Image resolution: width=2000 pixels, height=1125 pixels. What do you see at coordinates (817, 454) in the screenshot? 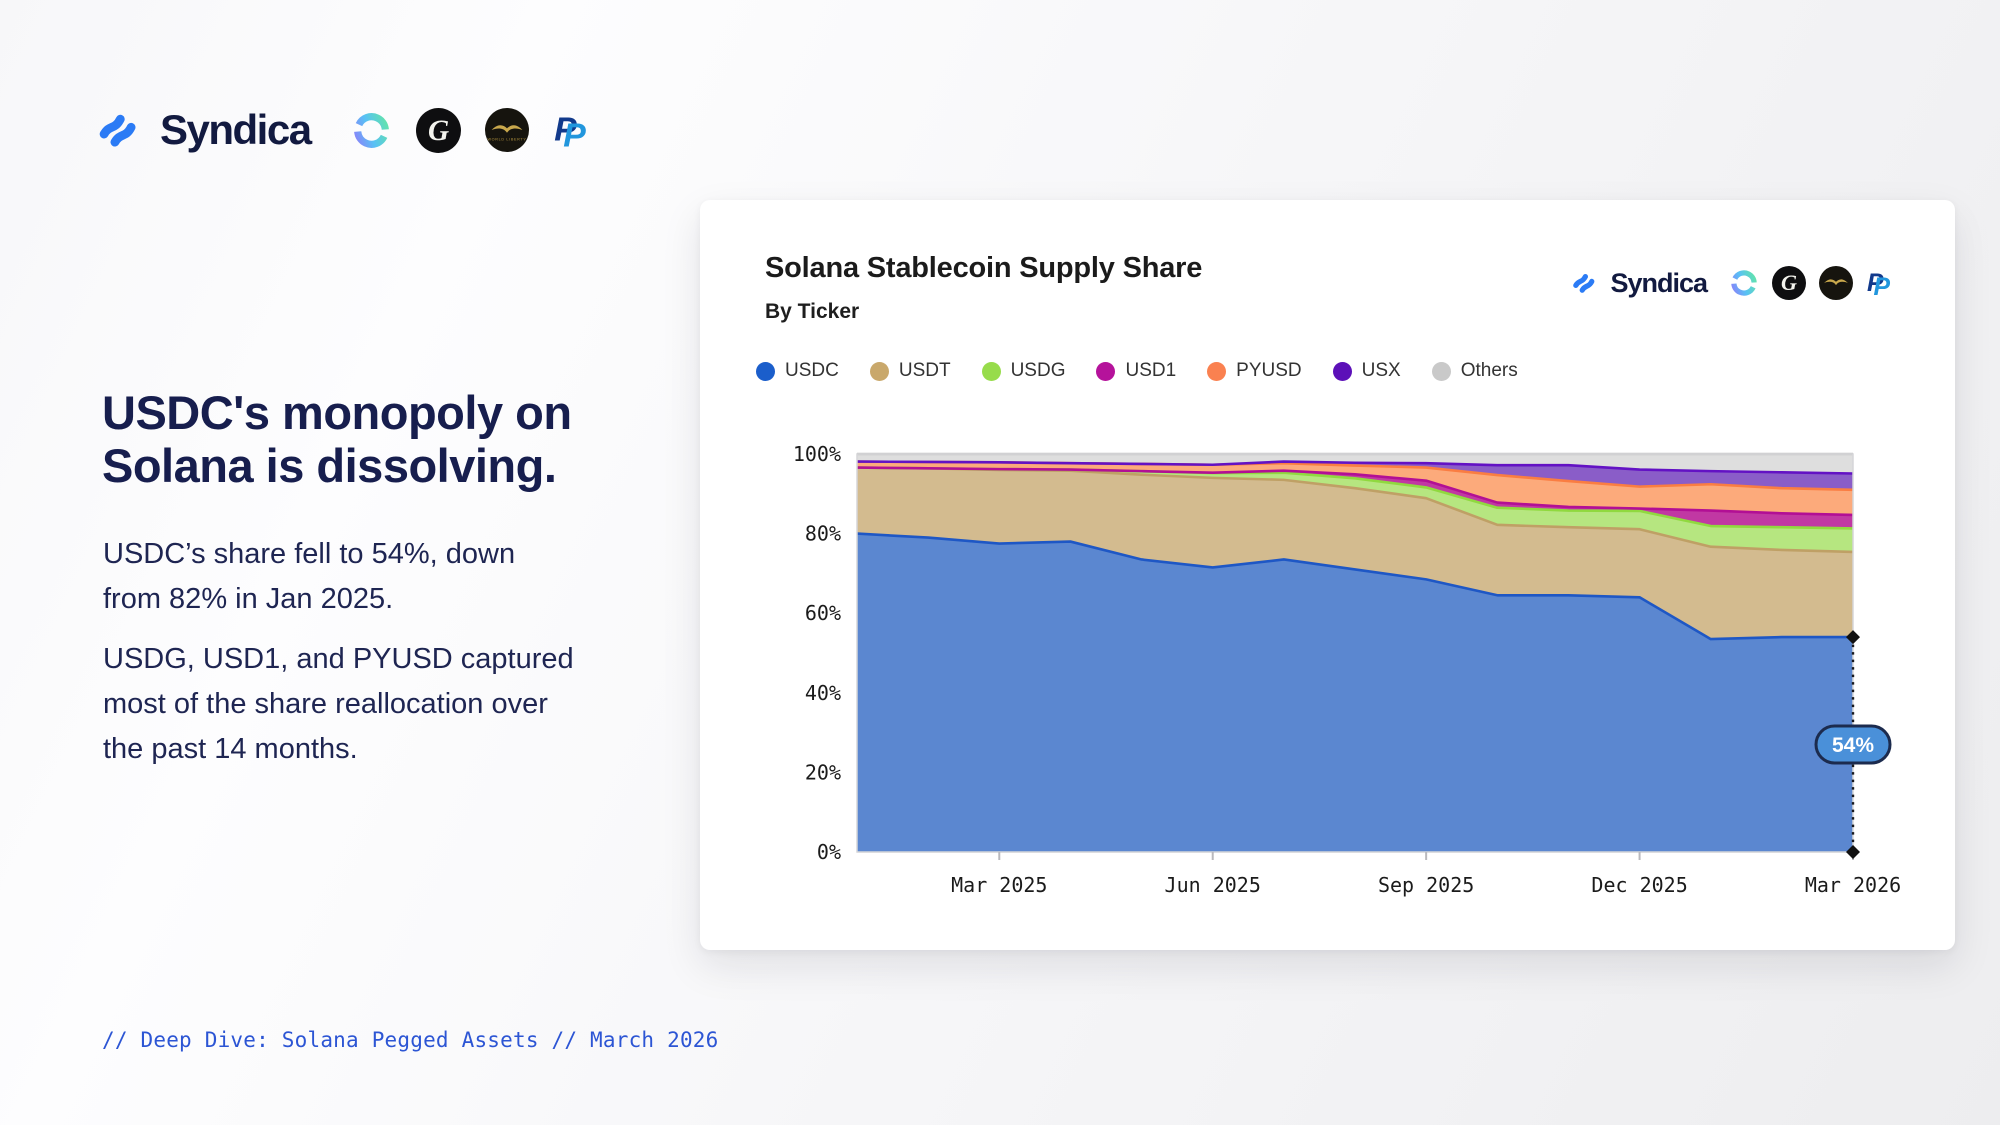
I see `y-axis-label: 100%` at bounding box center [817, 454].